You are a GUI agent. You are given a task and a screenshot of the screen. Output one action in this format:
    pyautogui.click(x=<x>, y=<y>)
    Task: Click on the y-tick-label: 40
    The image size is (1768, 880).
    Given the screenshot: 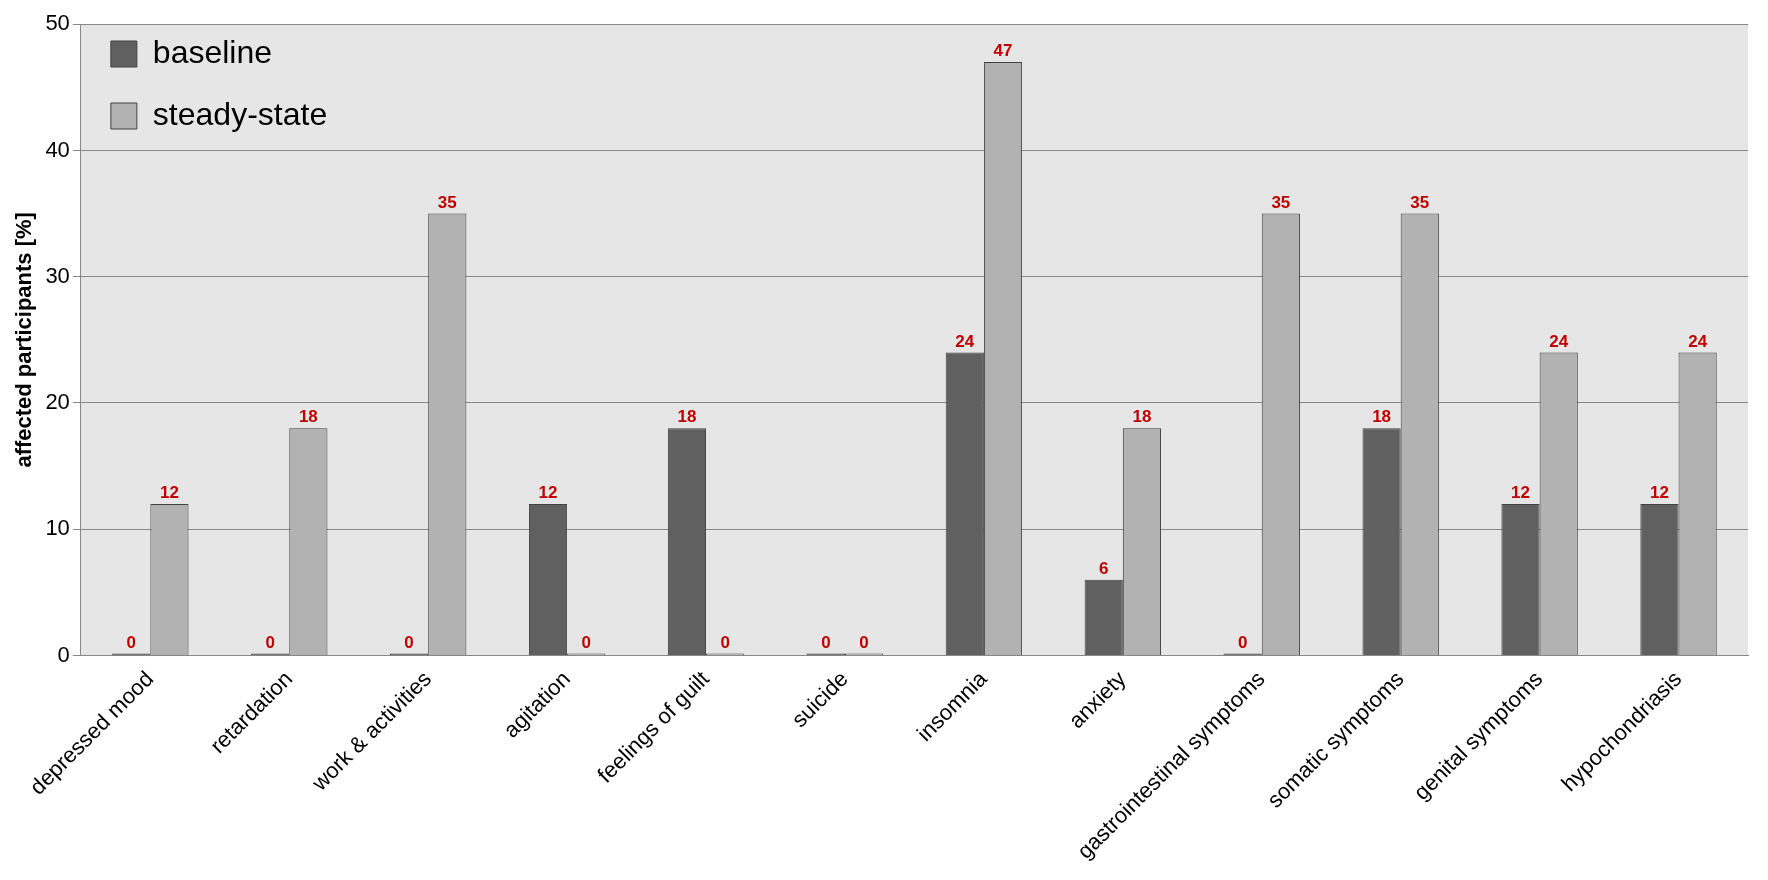 What is the action you would take?
    pyautogui.click(x=57, y=149)
    